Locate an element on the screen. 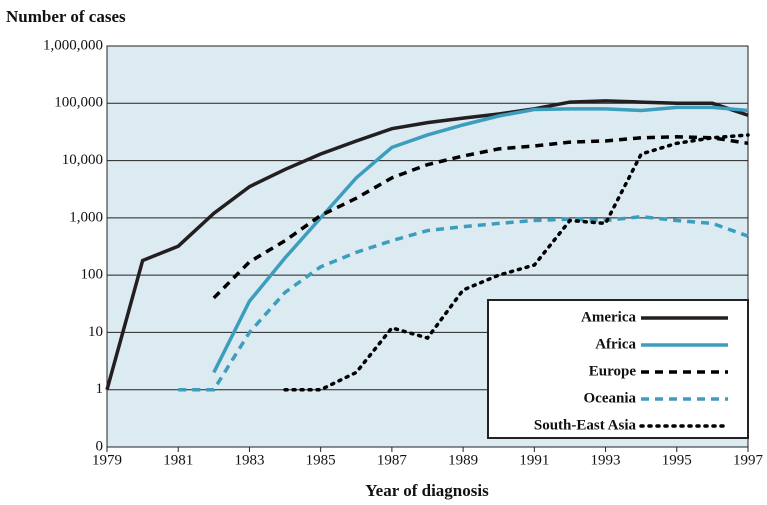 The image size is (767, 505). x-tick-label: 1983 is located at coordinates (249, 460).